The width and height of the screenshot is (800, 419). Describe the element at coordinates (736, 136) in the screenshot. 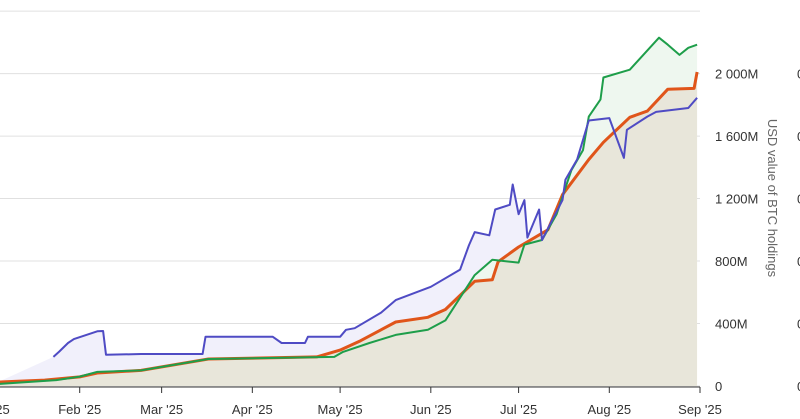

I see `y-tick-label: 1 600M` at that location.